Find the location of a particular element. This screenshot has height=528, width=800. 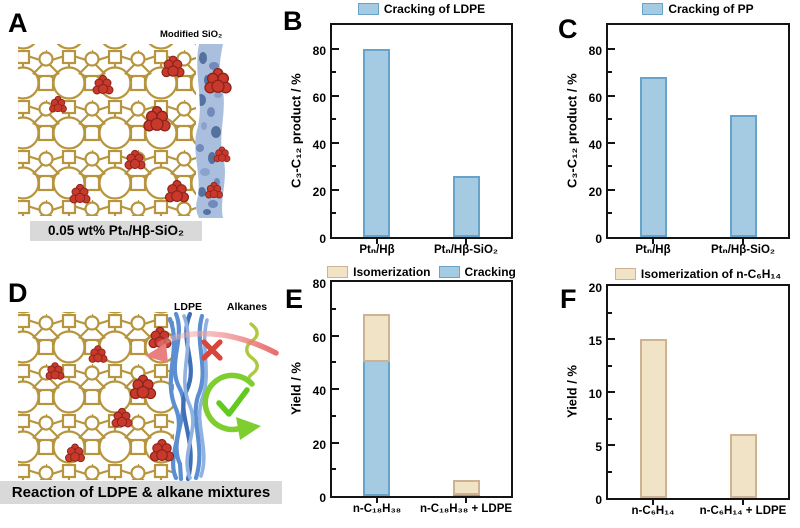

bar-E-1-Cracking is located at coordinates (376, 427).